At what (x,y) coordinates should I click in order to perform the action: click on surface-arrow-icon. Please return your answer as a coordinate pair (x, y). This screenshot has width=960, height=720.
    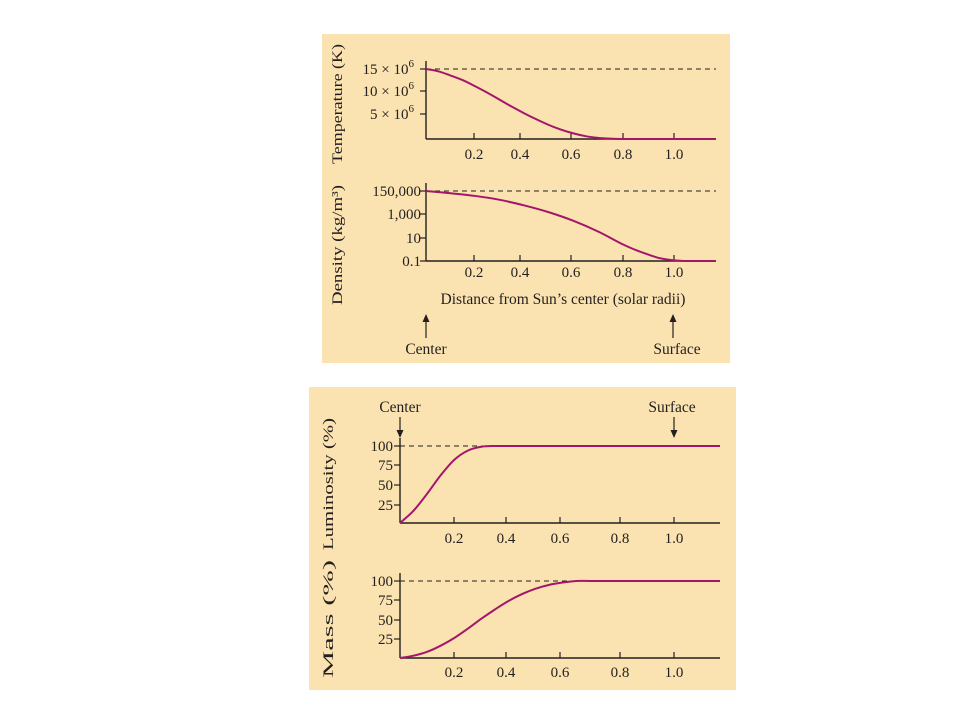
    Looking at the image, I should click on (673, 326).